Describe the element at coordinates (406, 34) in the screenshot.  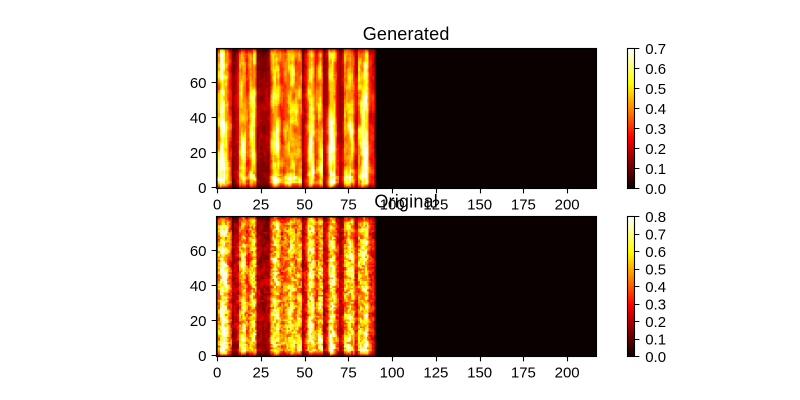
I see `svg-text: Generated` at that location.